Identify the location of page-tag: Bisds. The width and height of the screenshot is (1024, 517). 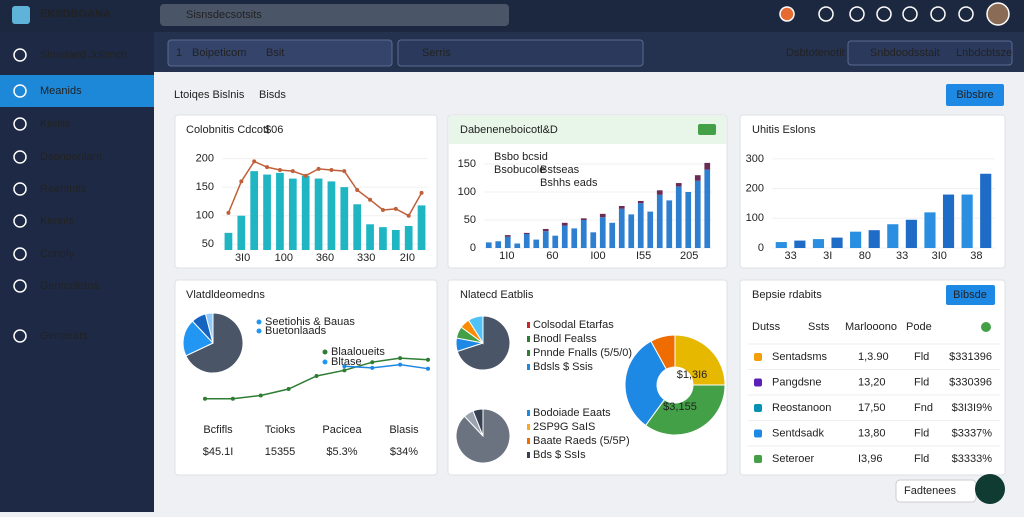
(272, 95).